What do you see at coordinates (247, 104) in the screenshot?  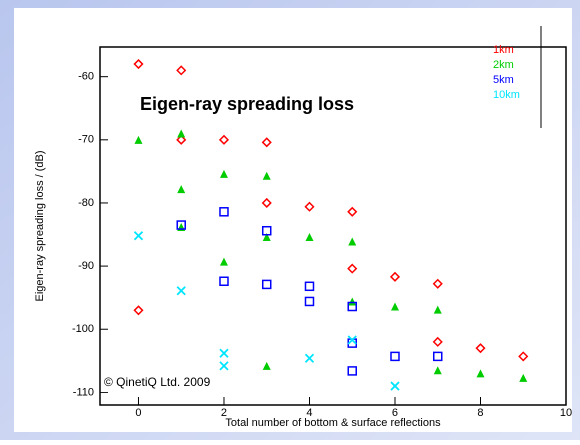 I see `chart-title: Eigen-ray spreading loss` at bounding box center [247, 104].